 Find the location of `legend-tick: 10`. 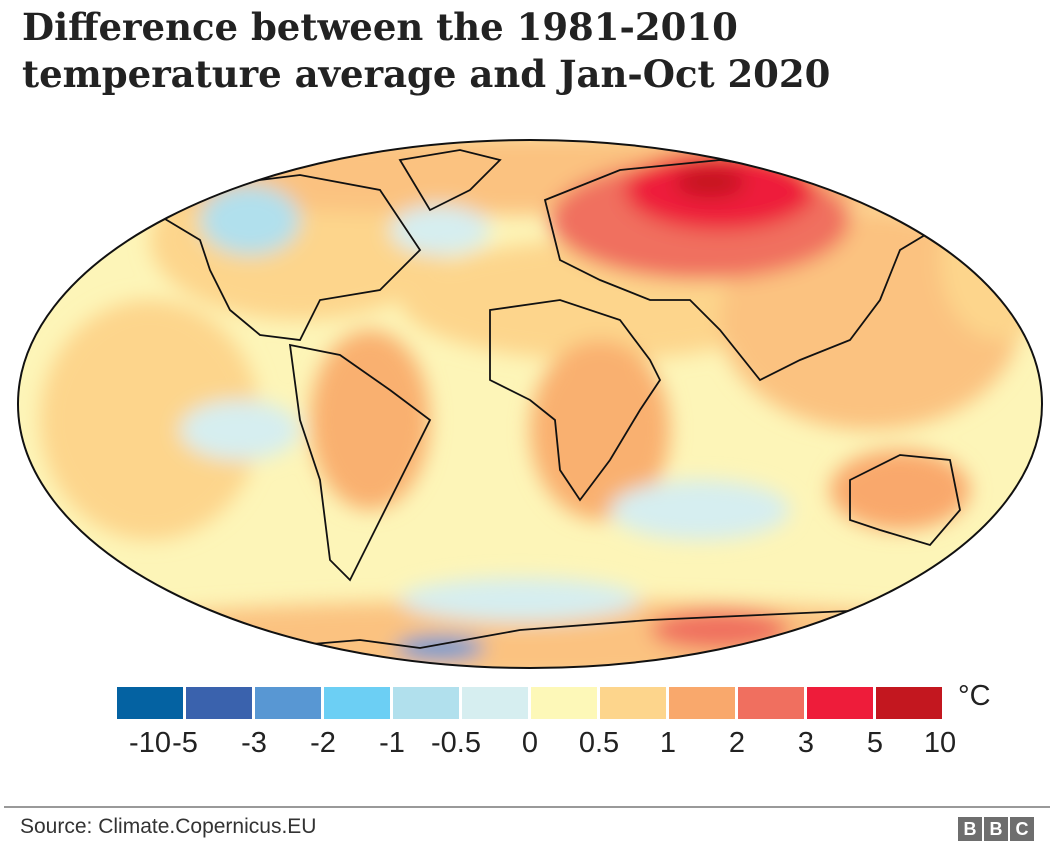

legend-tick: 10 is located at coordinates (940, 743).